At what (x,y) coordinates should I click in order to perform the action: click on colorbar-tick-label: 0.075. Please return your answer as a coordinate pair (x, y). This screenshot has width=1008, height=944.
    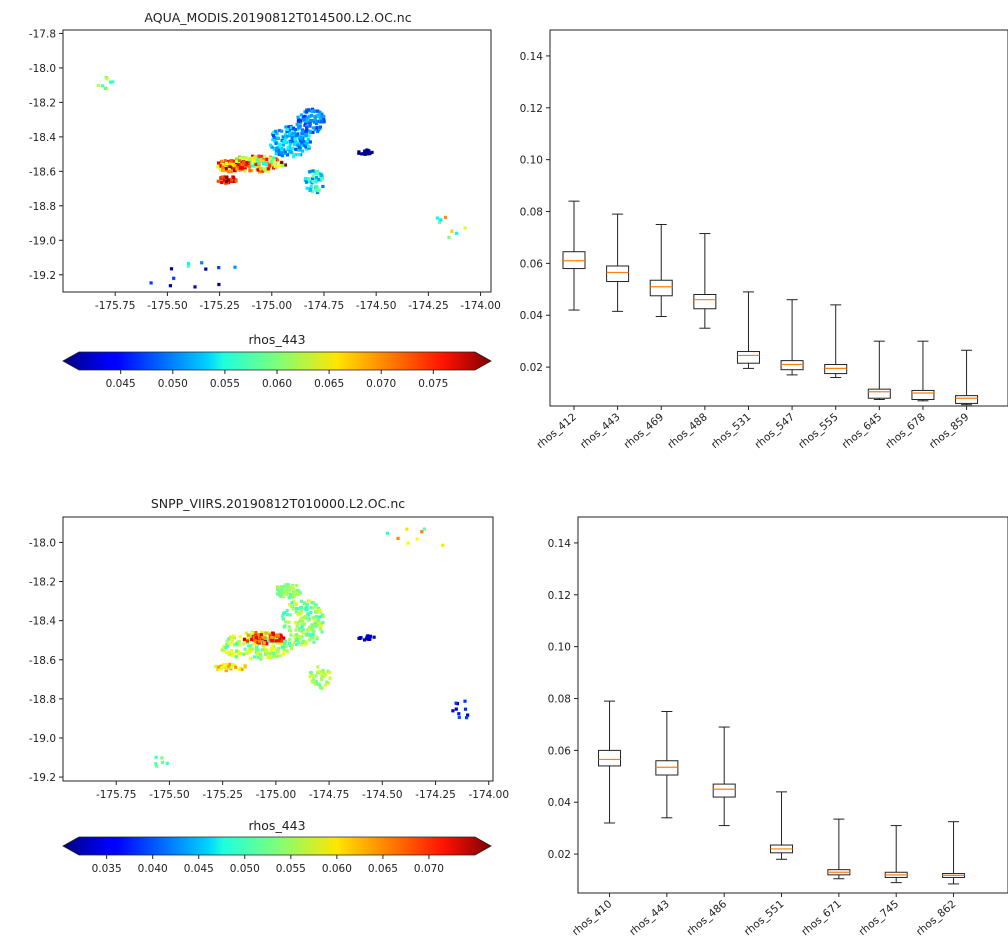
    Looking at the image, I should click on (433, 384).